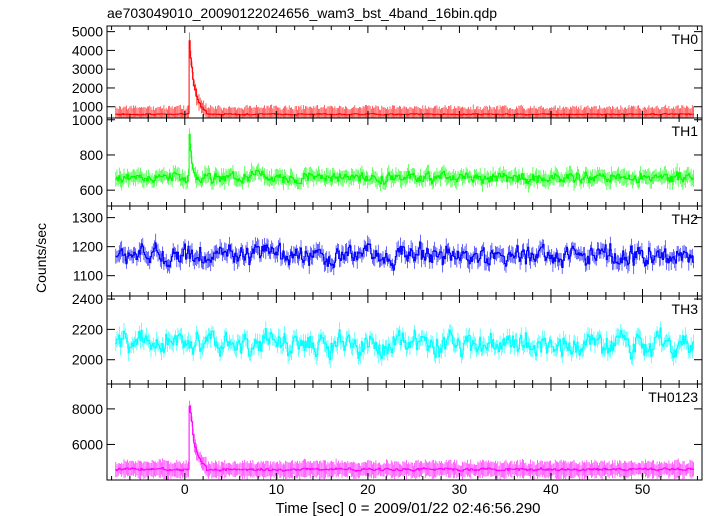 The width and height of the screenshot is (717, 516). I want to click on x-tick-label: 50, so click(643, 489).